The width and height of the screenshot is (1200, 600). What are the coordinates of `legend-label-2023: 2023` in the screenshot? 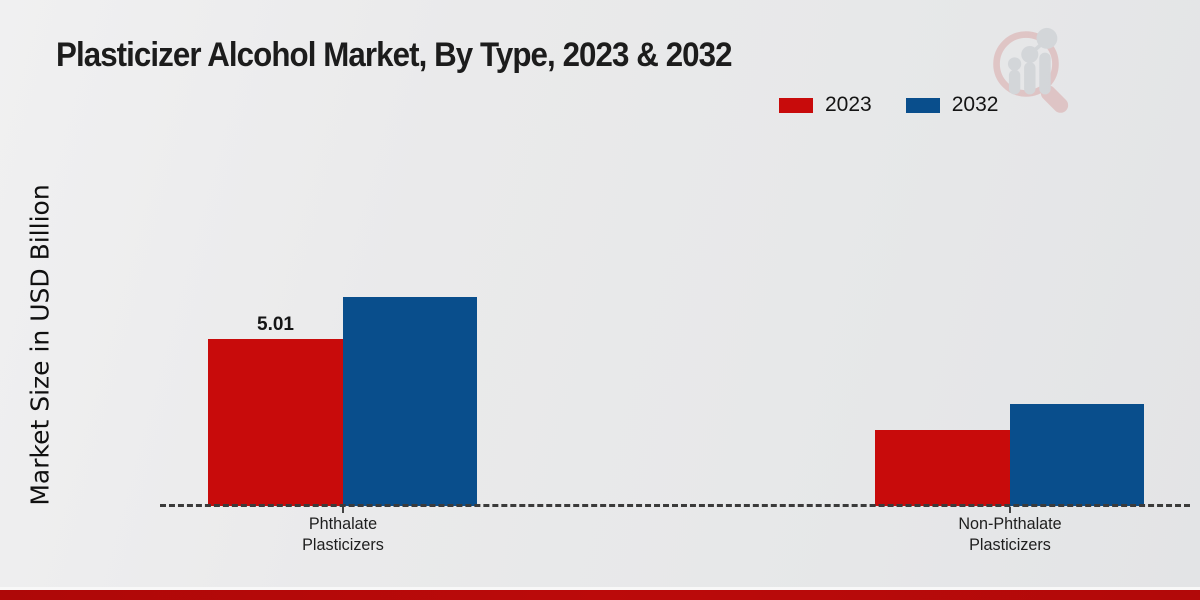 It's located at (848, 104).